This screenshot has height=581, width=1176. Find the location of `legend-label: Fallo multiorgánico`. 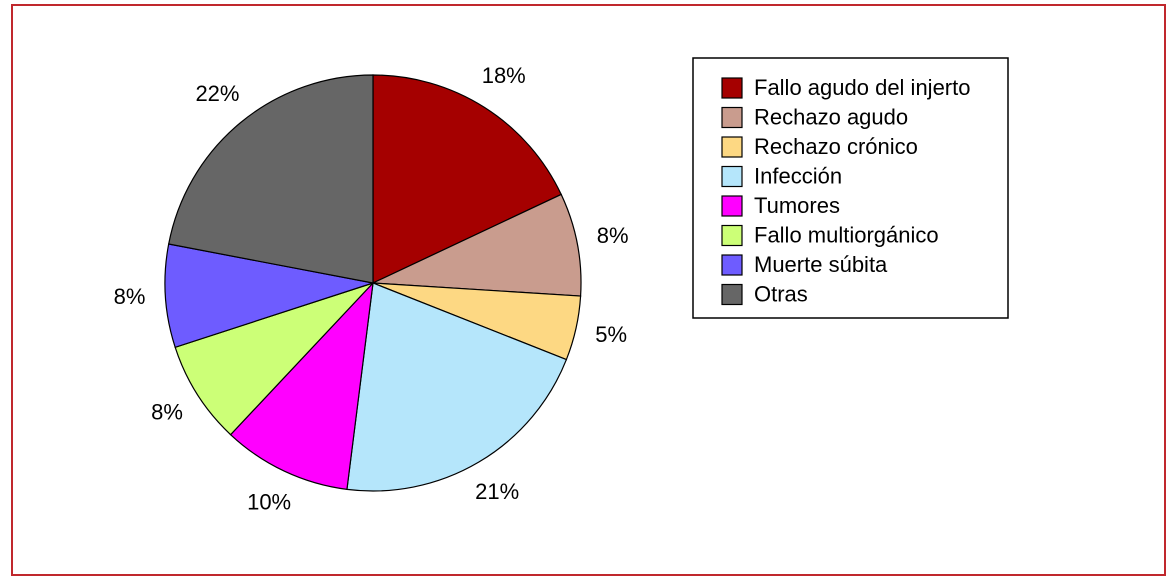

legend-label: Fallo multiorgánico is located at coordinates (846, 234).